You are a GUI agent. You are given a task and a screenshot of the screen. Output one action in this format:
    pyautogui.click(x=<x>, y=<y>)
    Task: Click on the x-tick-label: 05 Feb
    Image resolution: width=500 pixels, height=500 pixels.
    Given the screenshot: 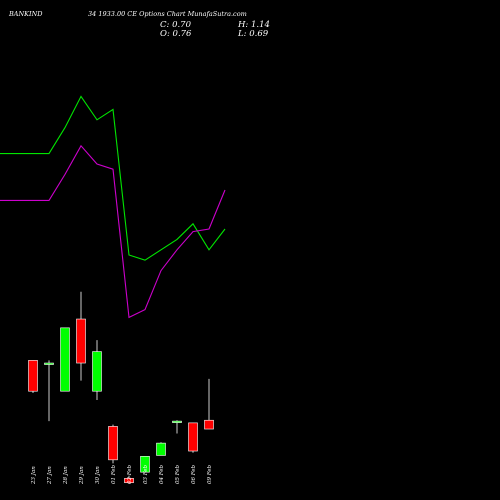 What is the action you would take?
    pyautogui.click(x=178, y=474)
    